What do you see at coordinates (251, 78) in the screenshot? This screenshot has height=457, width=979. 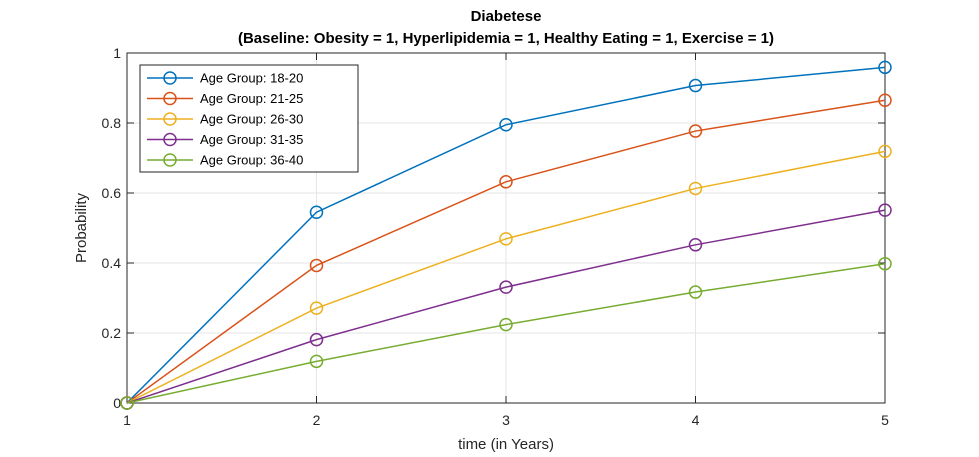 I see `legend-label: Age Group: 18-20` at bounding box center [251, 78].